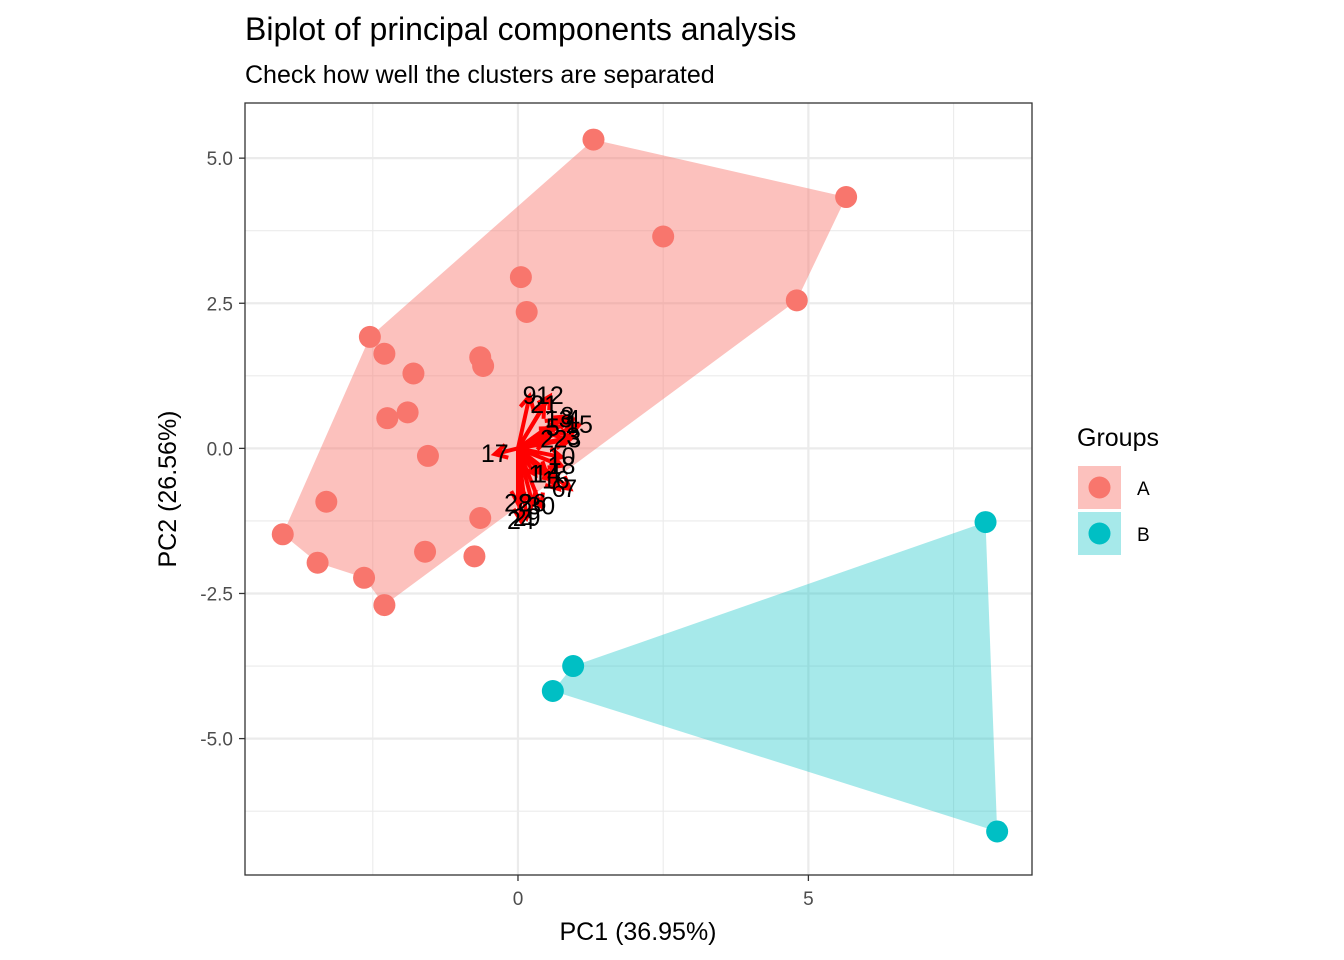 The image size is (1344, 960). I want to click on loading-label-30: 30, so click(541, 506).